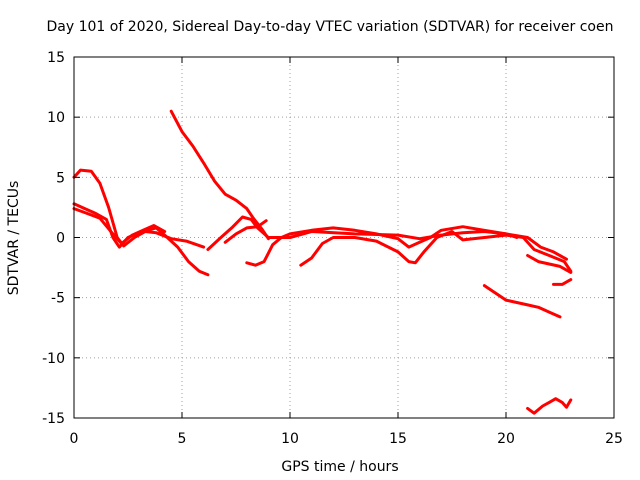 Image resolution: width=640 pixels, height=480 pixels. What do you see at coordinates (614, 439) in the screenshot?
I see `x-tick-label: 25` at bounding box center [614, 439].